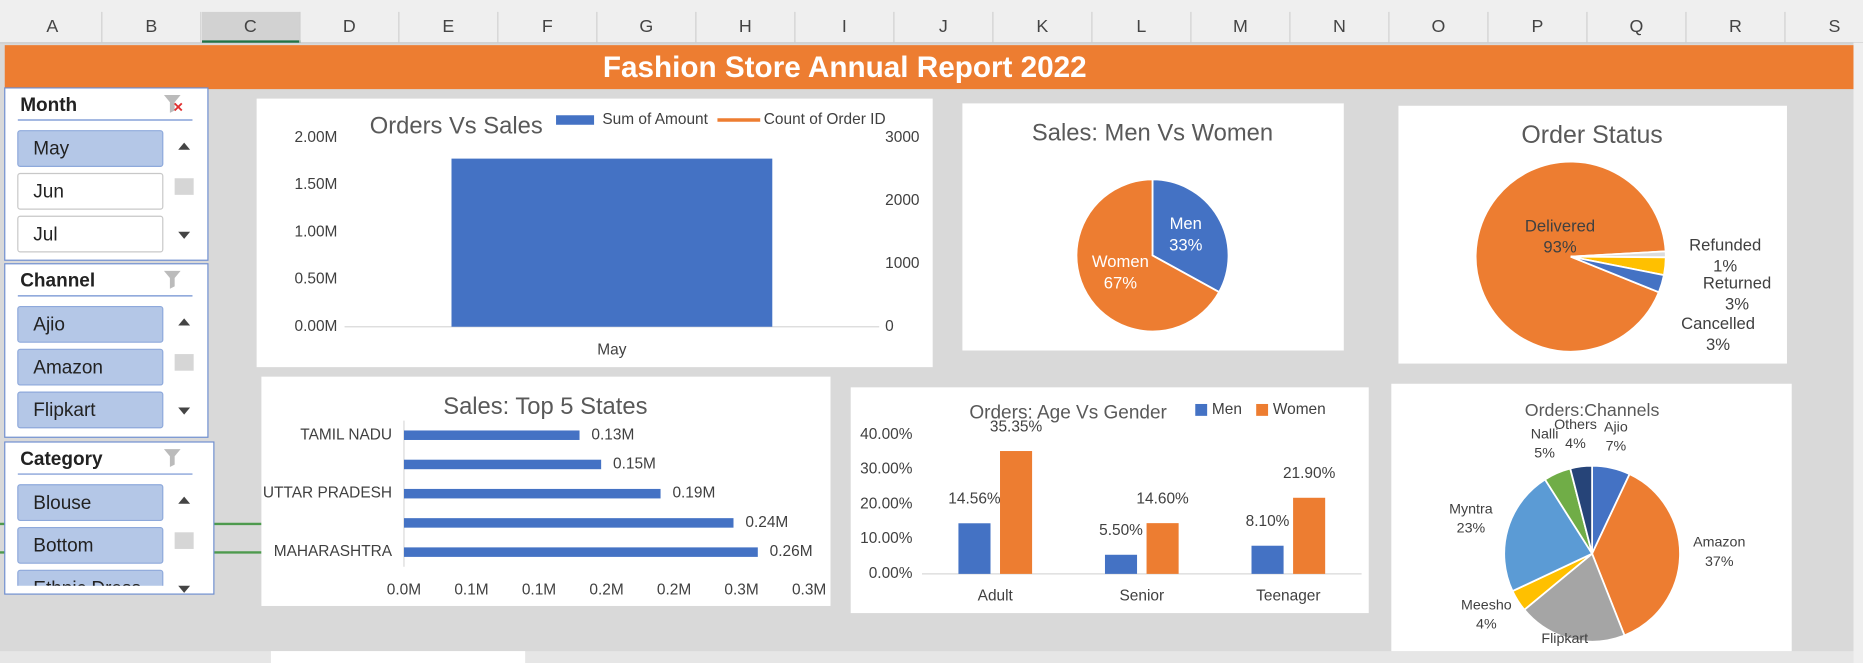 This screenshot has width=1863, height=663. What do you see at coordinates (49, 325) in the screenshot?
I see `slicer-item-label: Ajio` at bounding box center [49, 325].